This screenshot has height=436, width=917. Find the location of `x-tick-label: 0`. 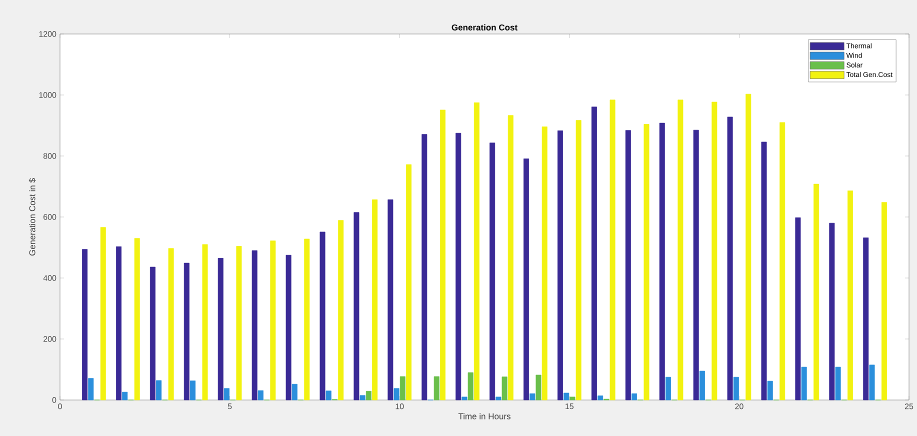

x-tick-label: 0 is located at coordinates (60, 407).